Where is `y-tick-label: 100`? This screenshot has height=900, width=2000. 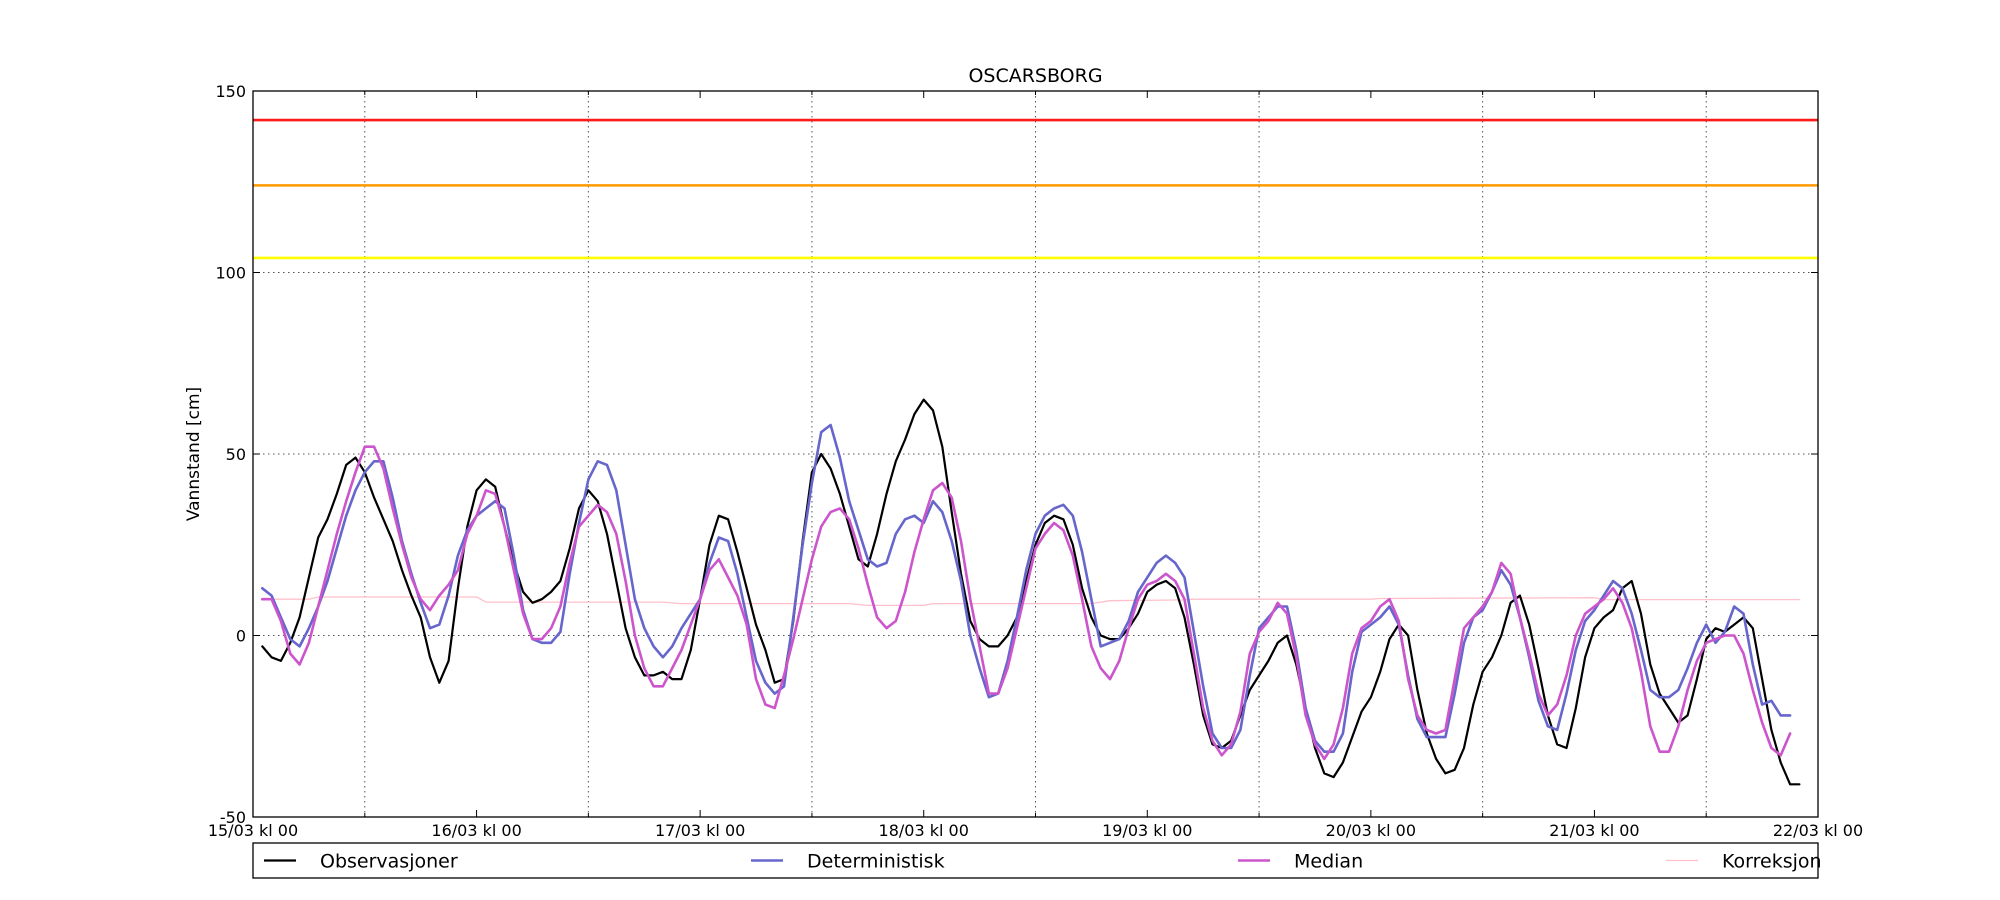 y-tick-label: 100 is located at coordinates (230, 273).